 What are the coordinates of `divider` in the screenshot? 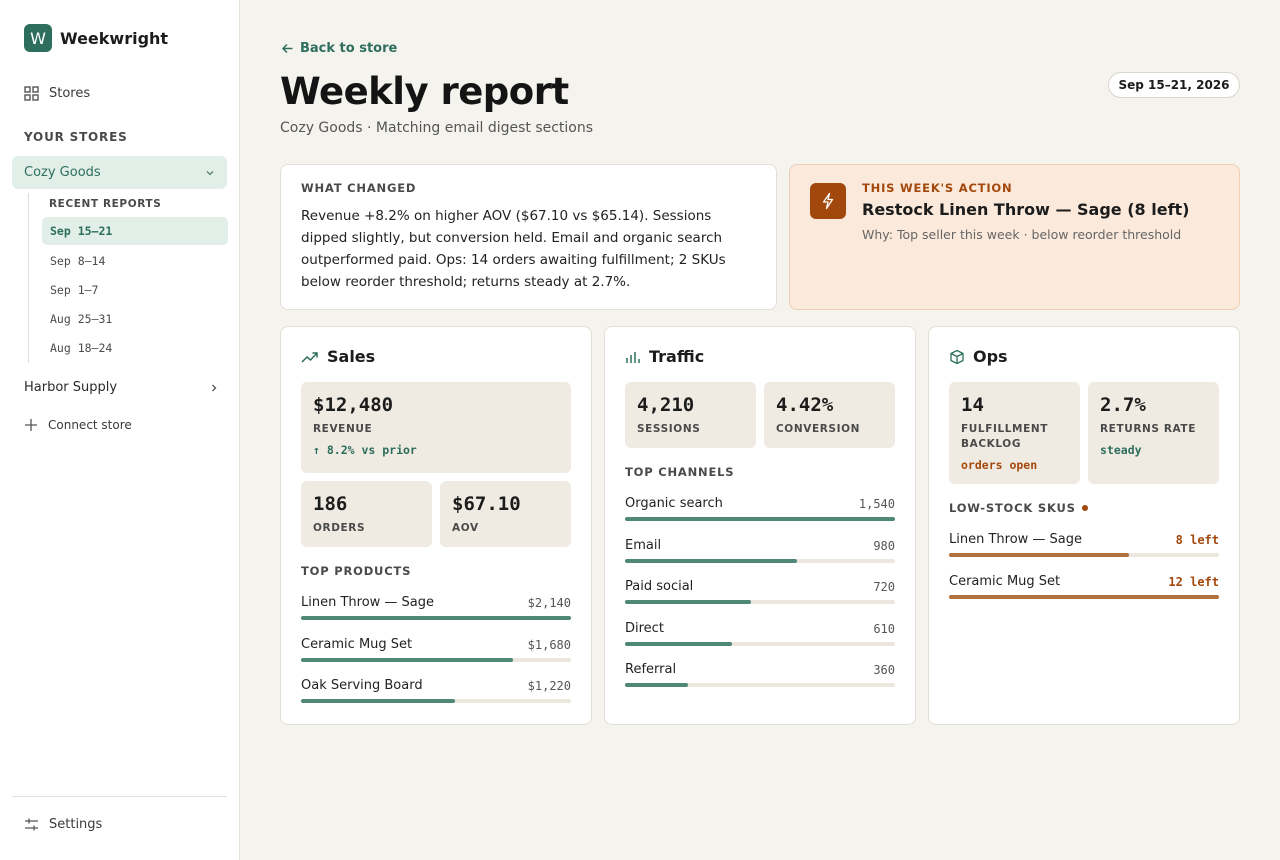 It's located at (119, 796).